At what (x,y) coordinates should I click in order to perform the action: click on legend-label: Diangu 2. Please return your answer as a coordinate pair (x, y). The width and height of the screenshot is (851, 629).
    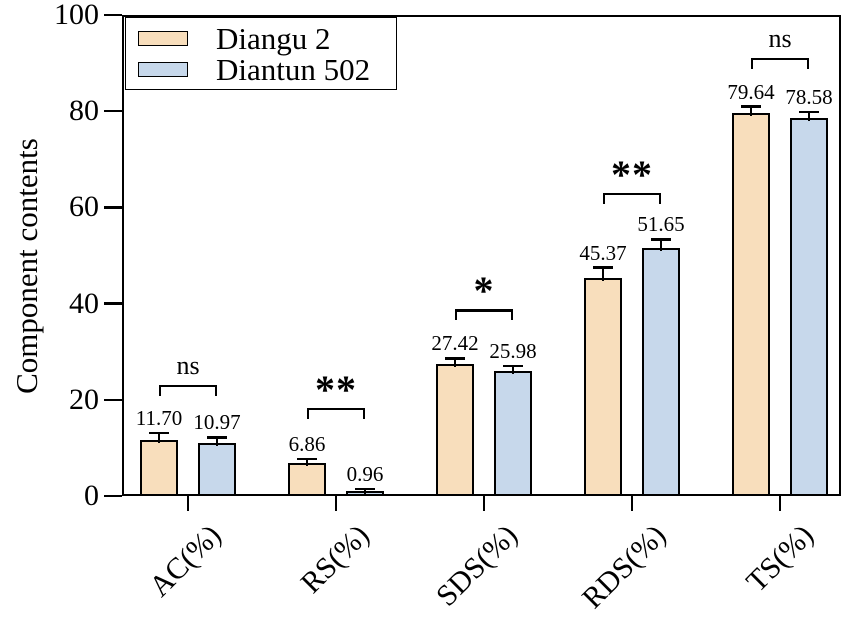
    Looking at the image, I should click on (273, 38).